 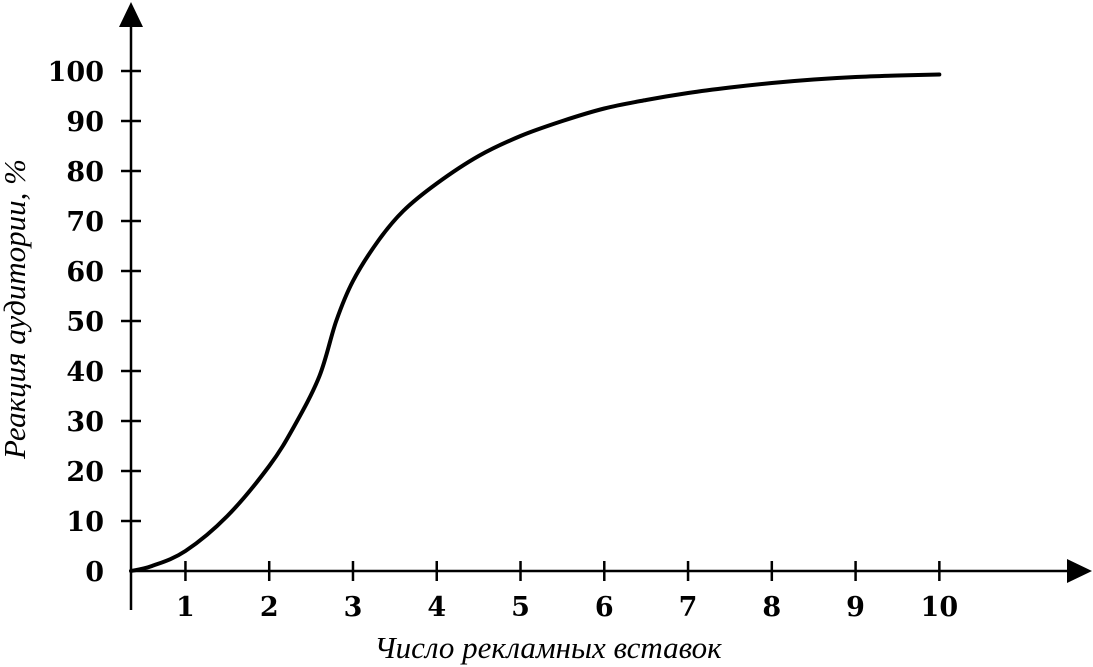 What do you see at coordinates (85, 222) in the screenshot?
I see `y-tick-label: 70` at bounding box center [85, 222].